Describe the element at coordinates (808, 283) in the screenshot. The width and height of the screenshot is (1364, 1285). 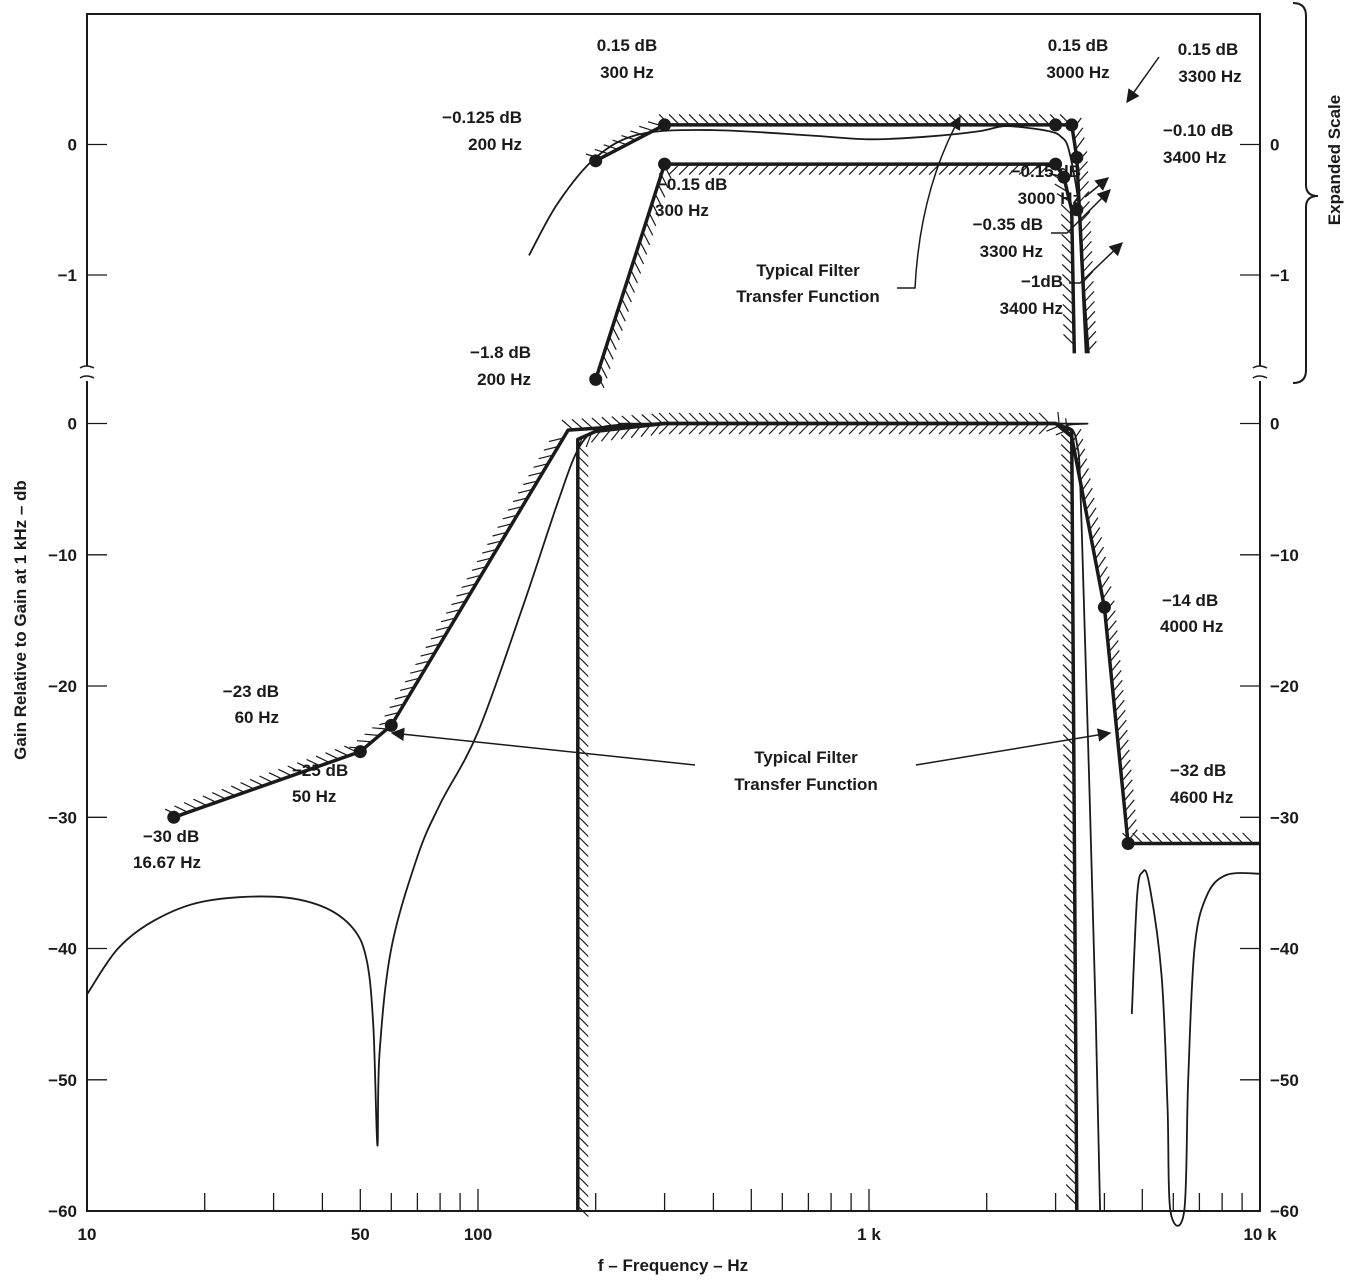
I see `annotation-typical-filter-upper: Typical Filter Transfer Function` at that location.